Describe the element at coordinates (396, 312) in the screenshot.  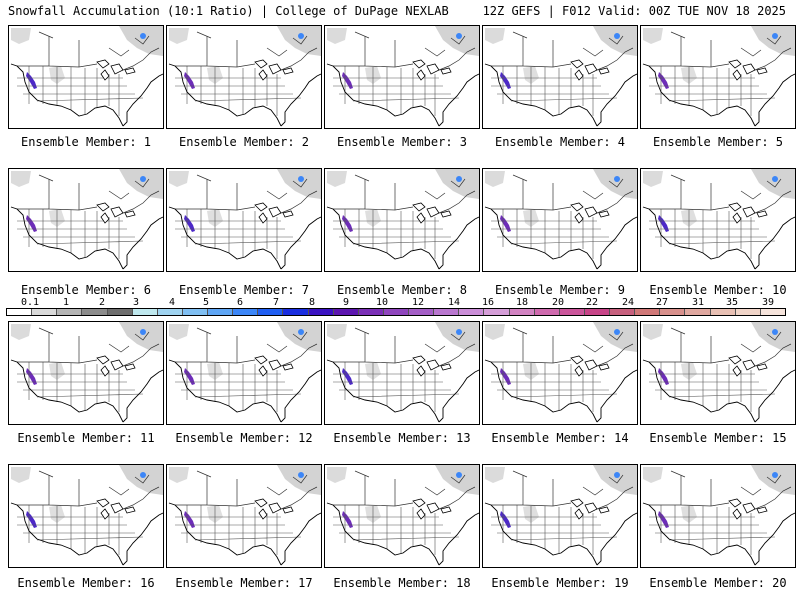
I see `colorbar` at that location.